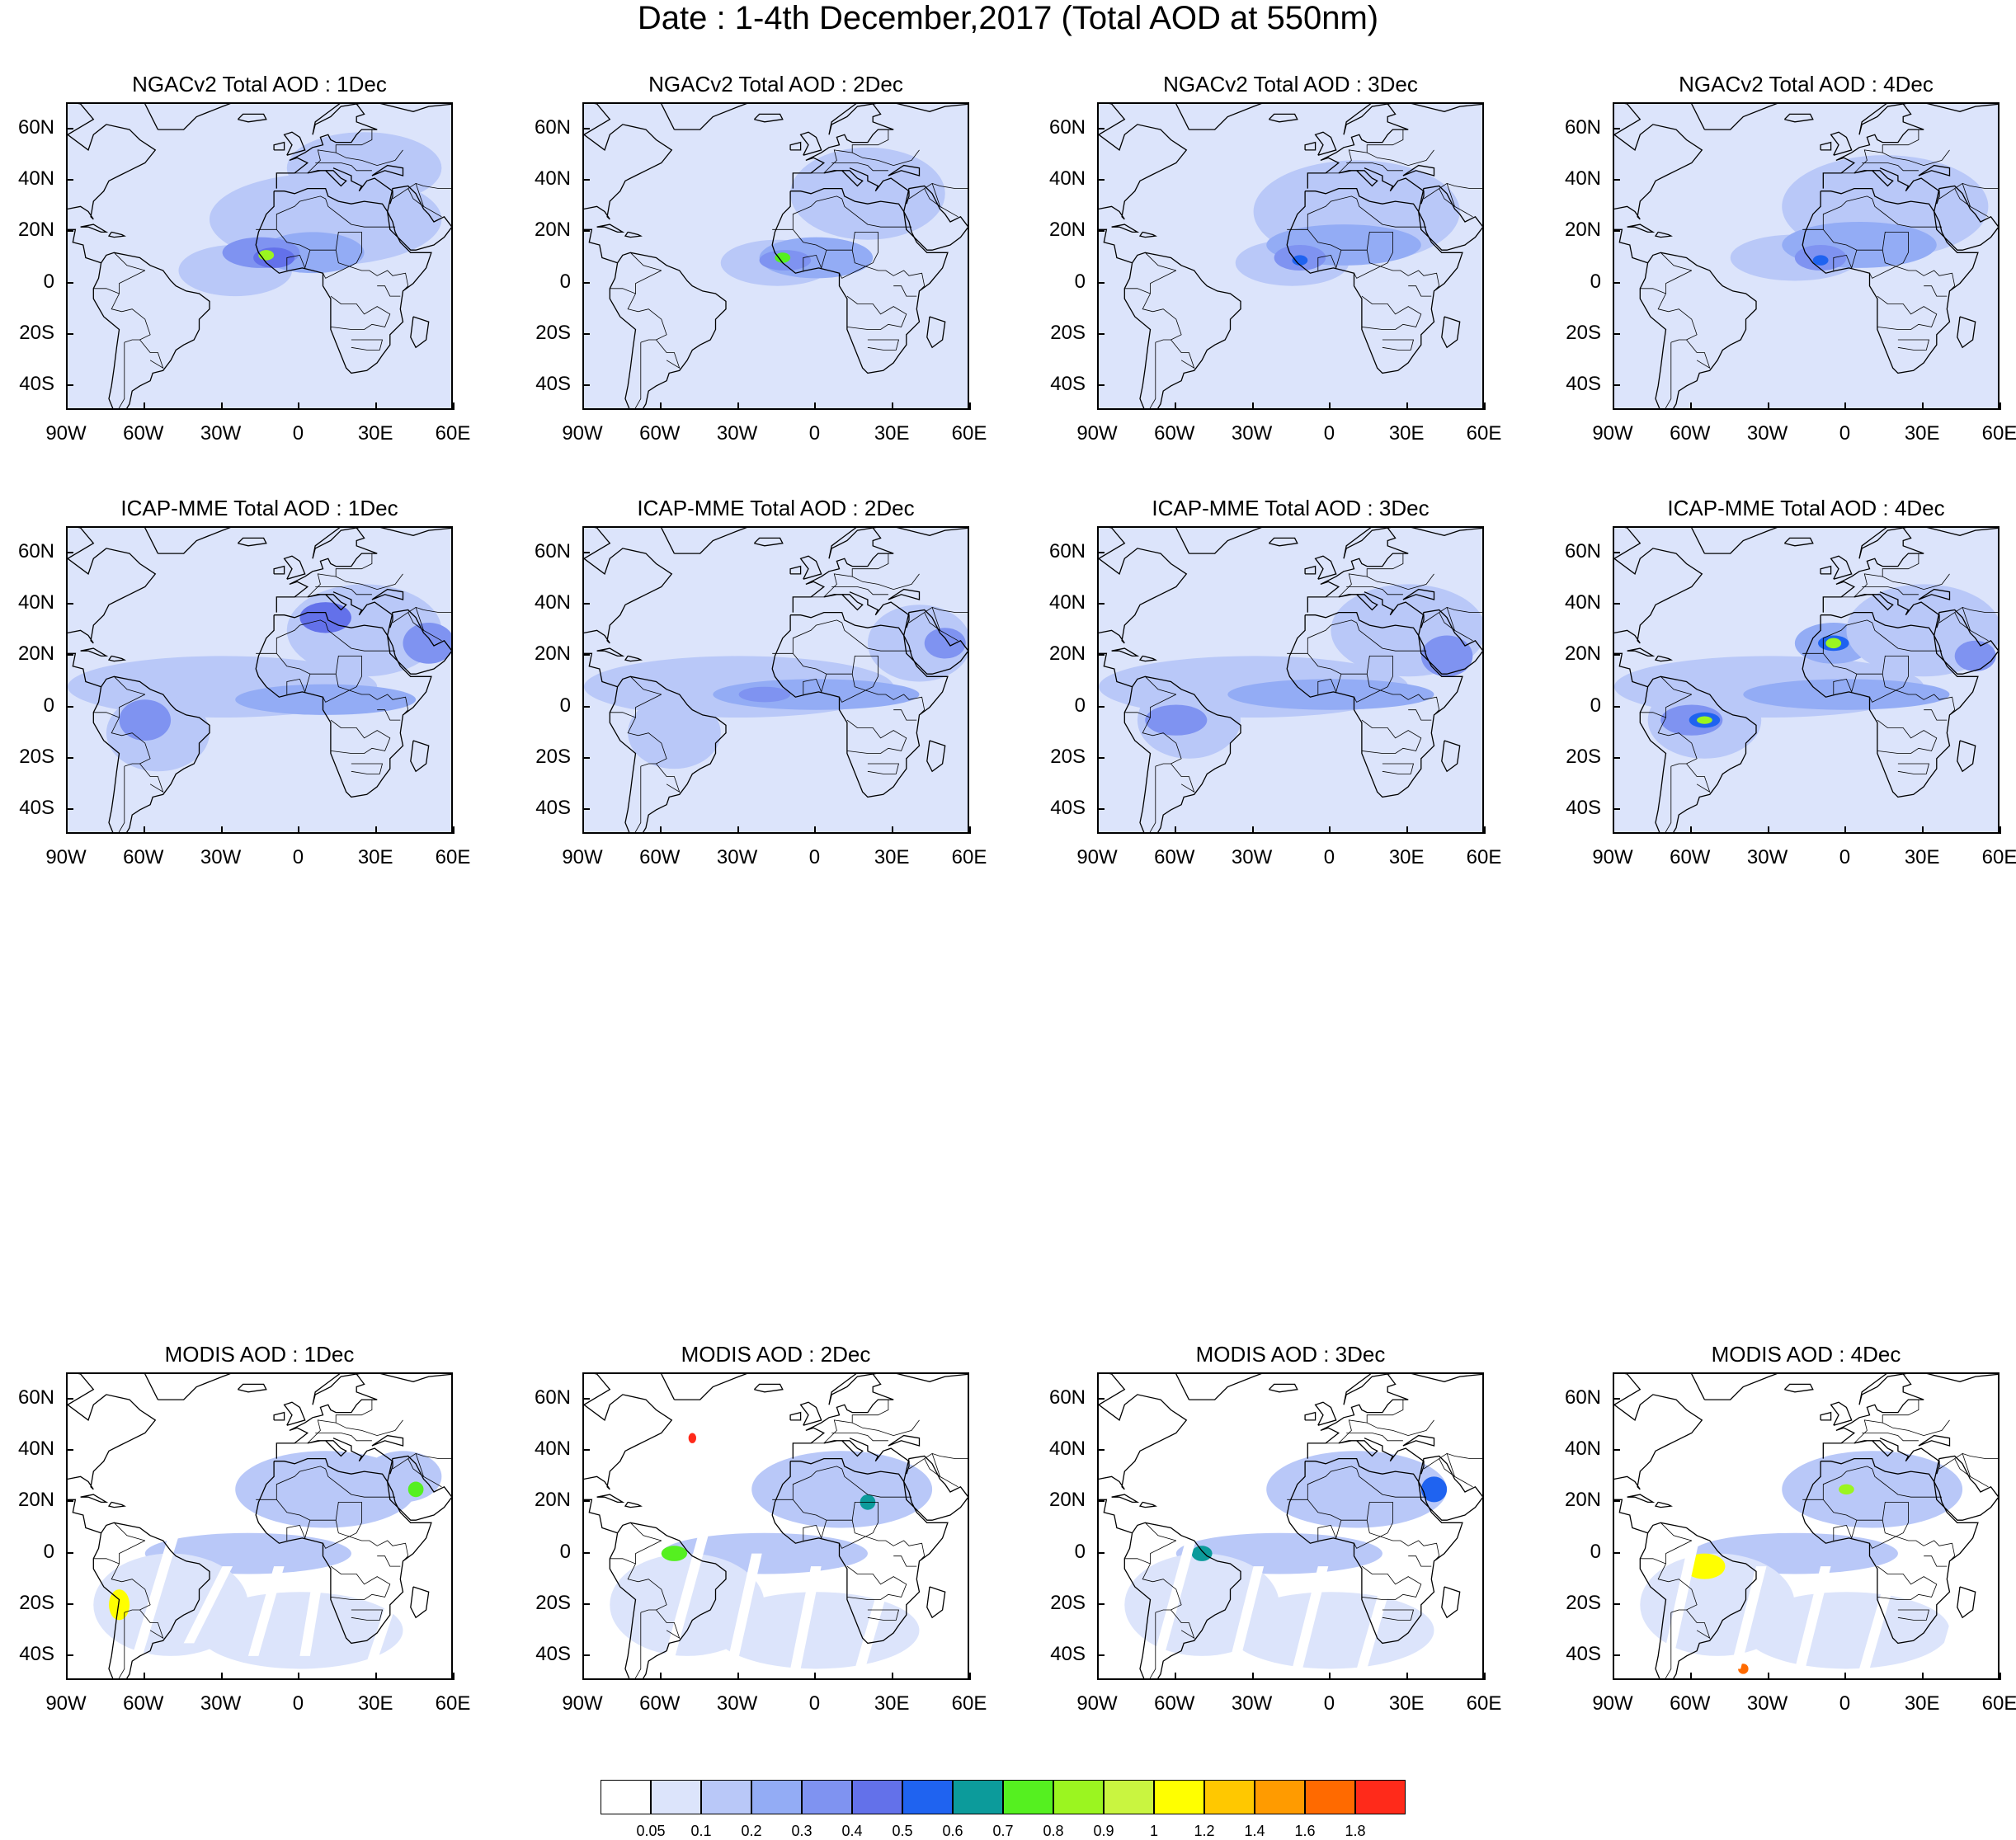 The width and height of the screenshot is (2016, 1840). What do you see at coordinates (852, 1831) in the screenshot?
I see `colorbar-label: 0.4` at bounding box center [852, 1831].